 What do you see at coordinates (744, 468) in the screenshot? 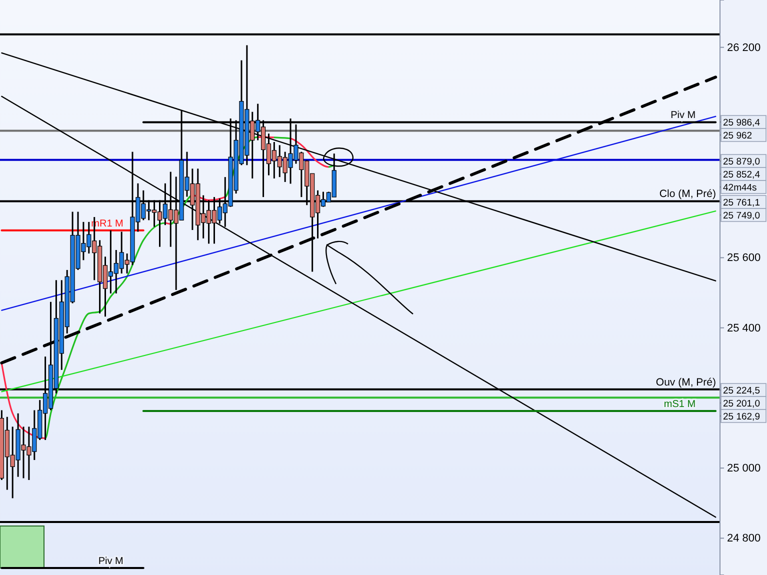
I see `y-tick-label: 25 000` at bounding box center [744, 468].